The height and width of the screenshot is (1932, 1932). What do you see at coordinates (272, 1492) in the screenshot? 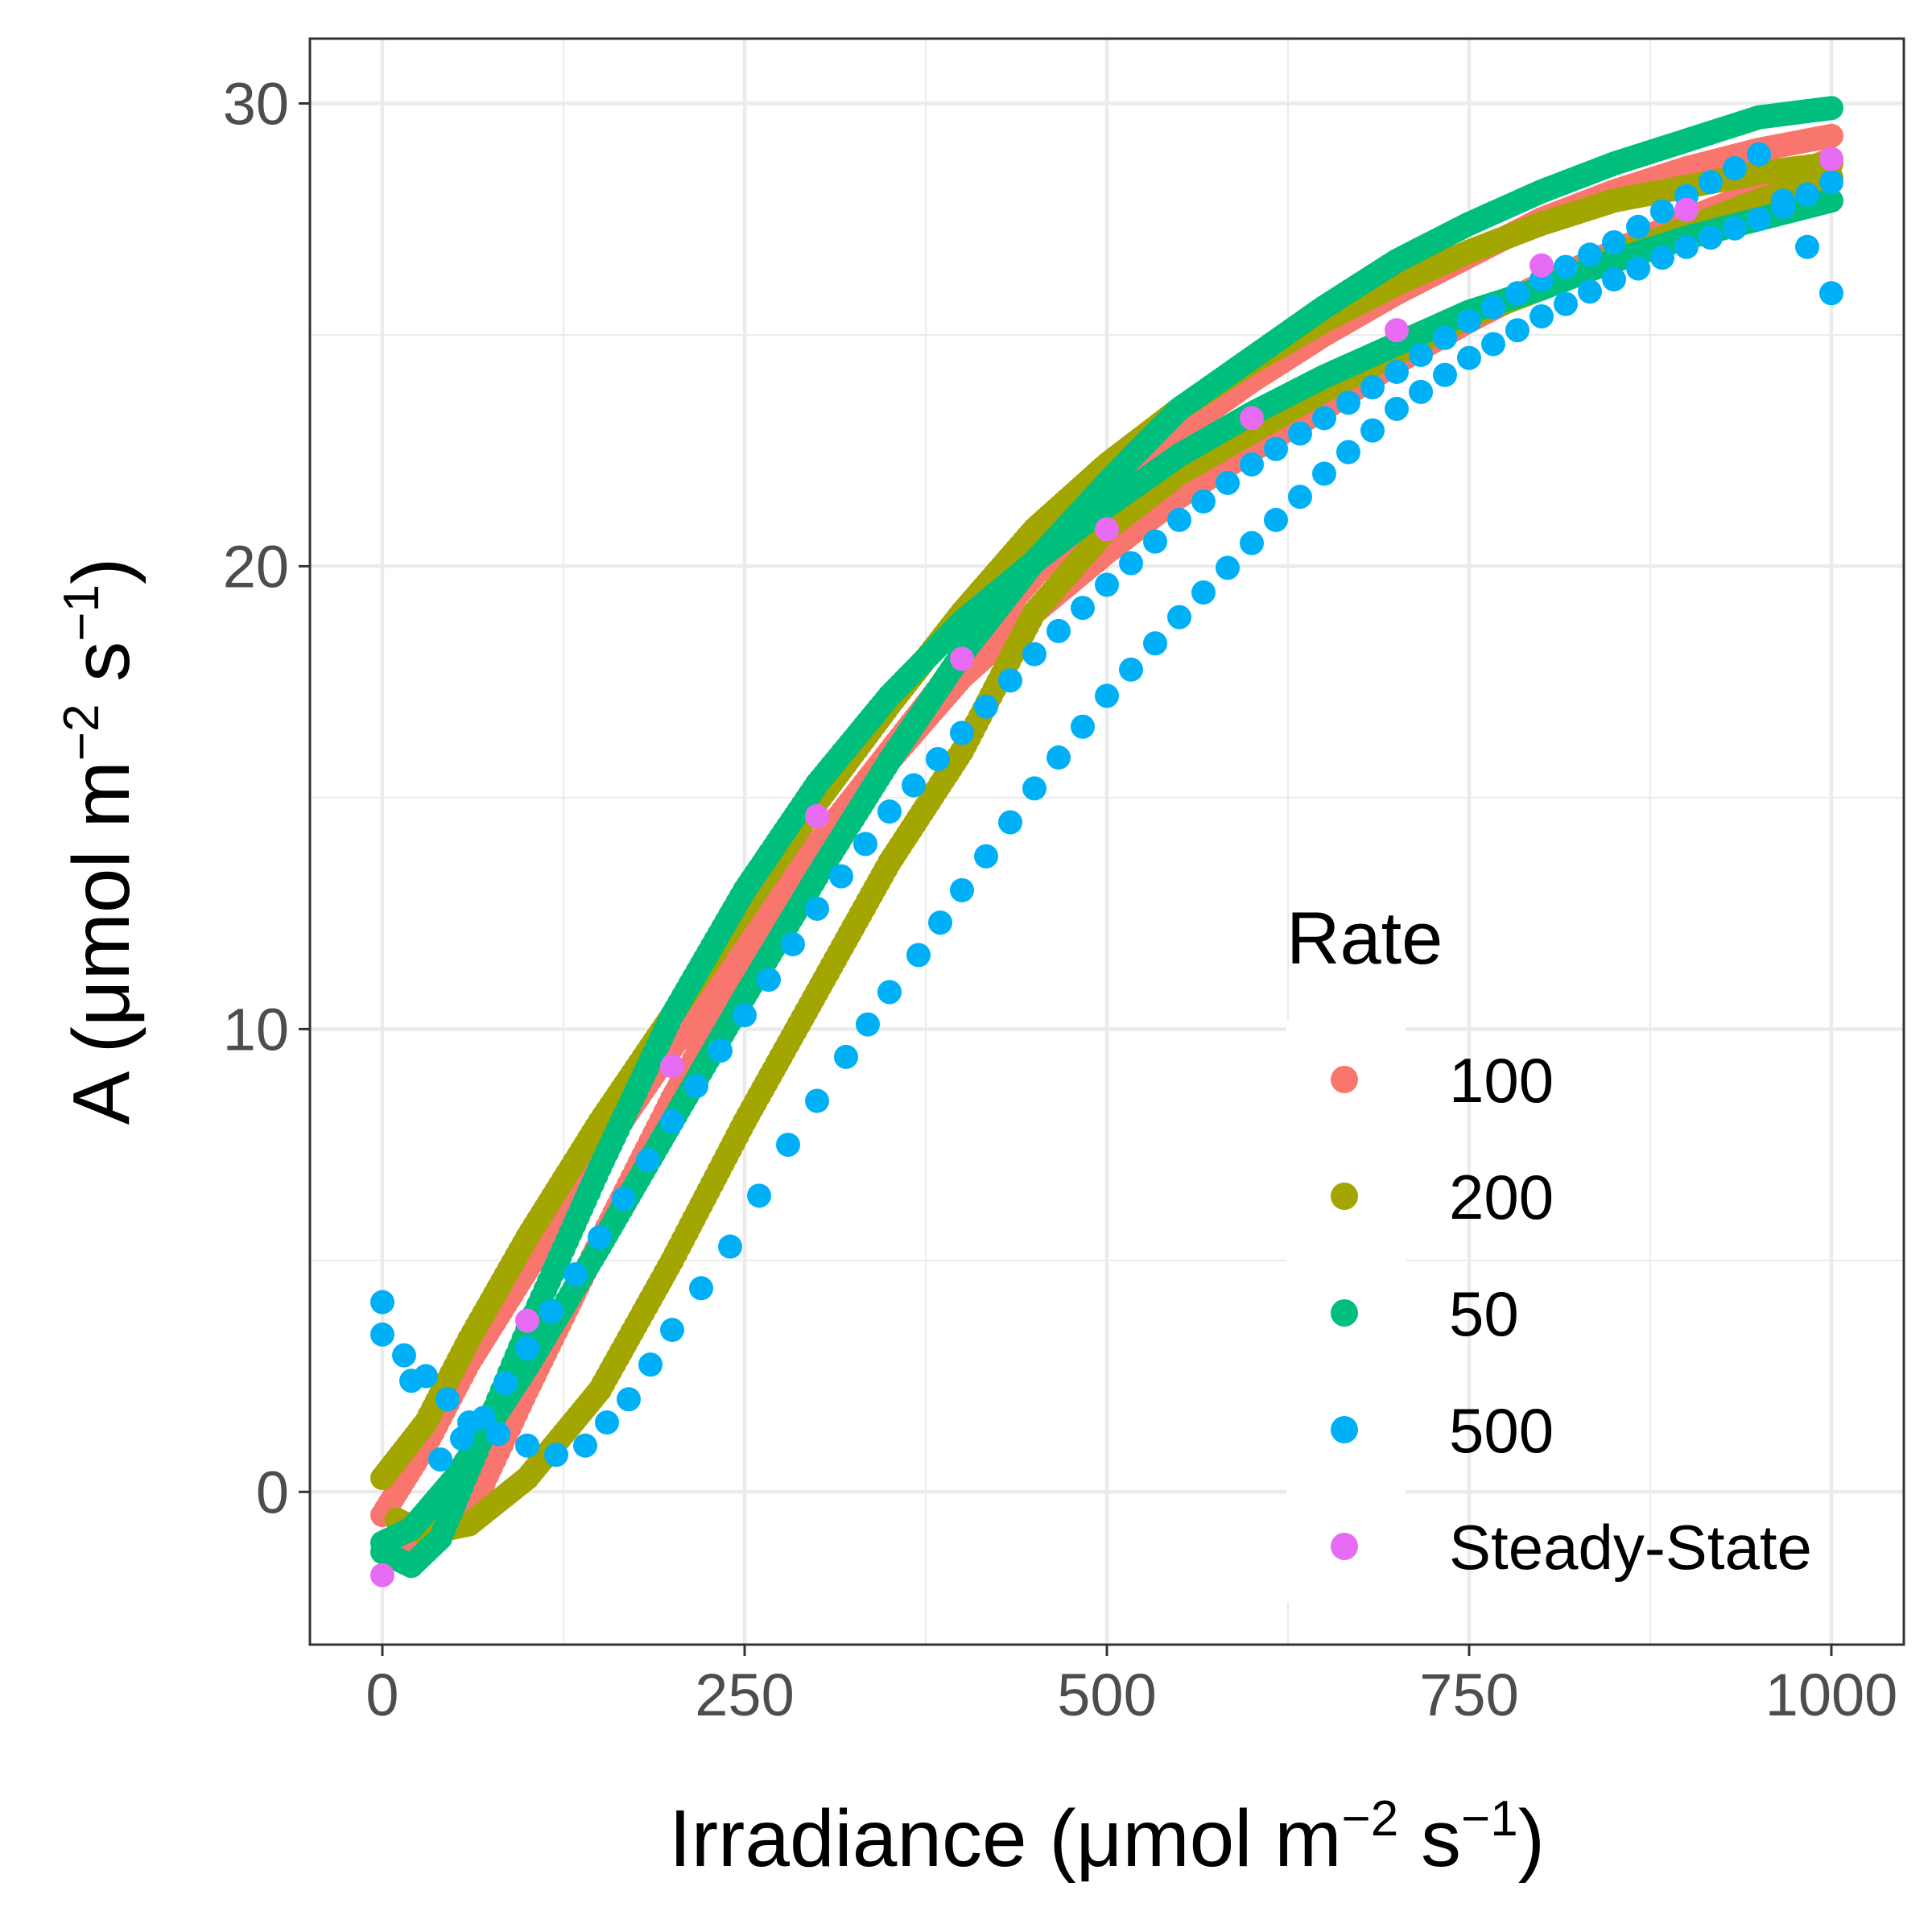
I see `y-tick-label: 0` at bounding box center [272, 1492].